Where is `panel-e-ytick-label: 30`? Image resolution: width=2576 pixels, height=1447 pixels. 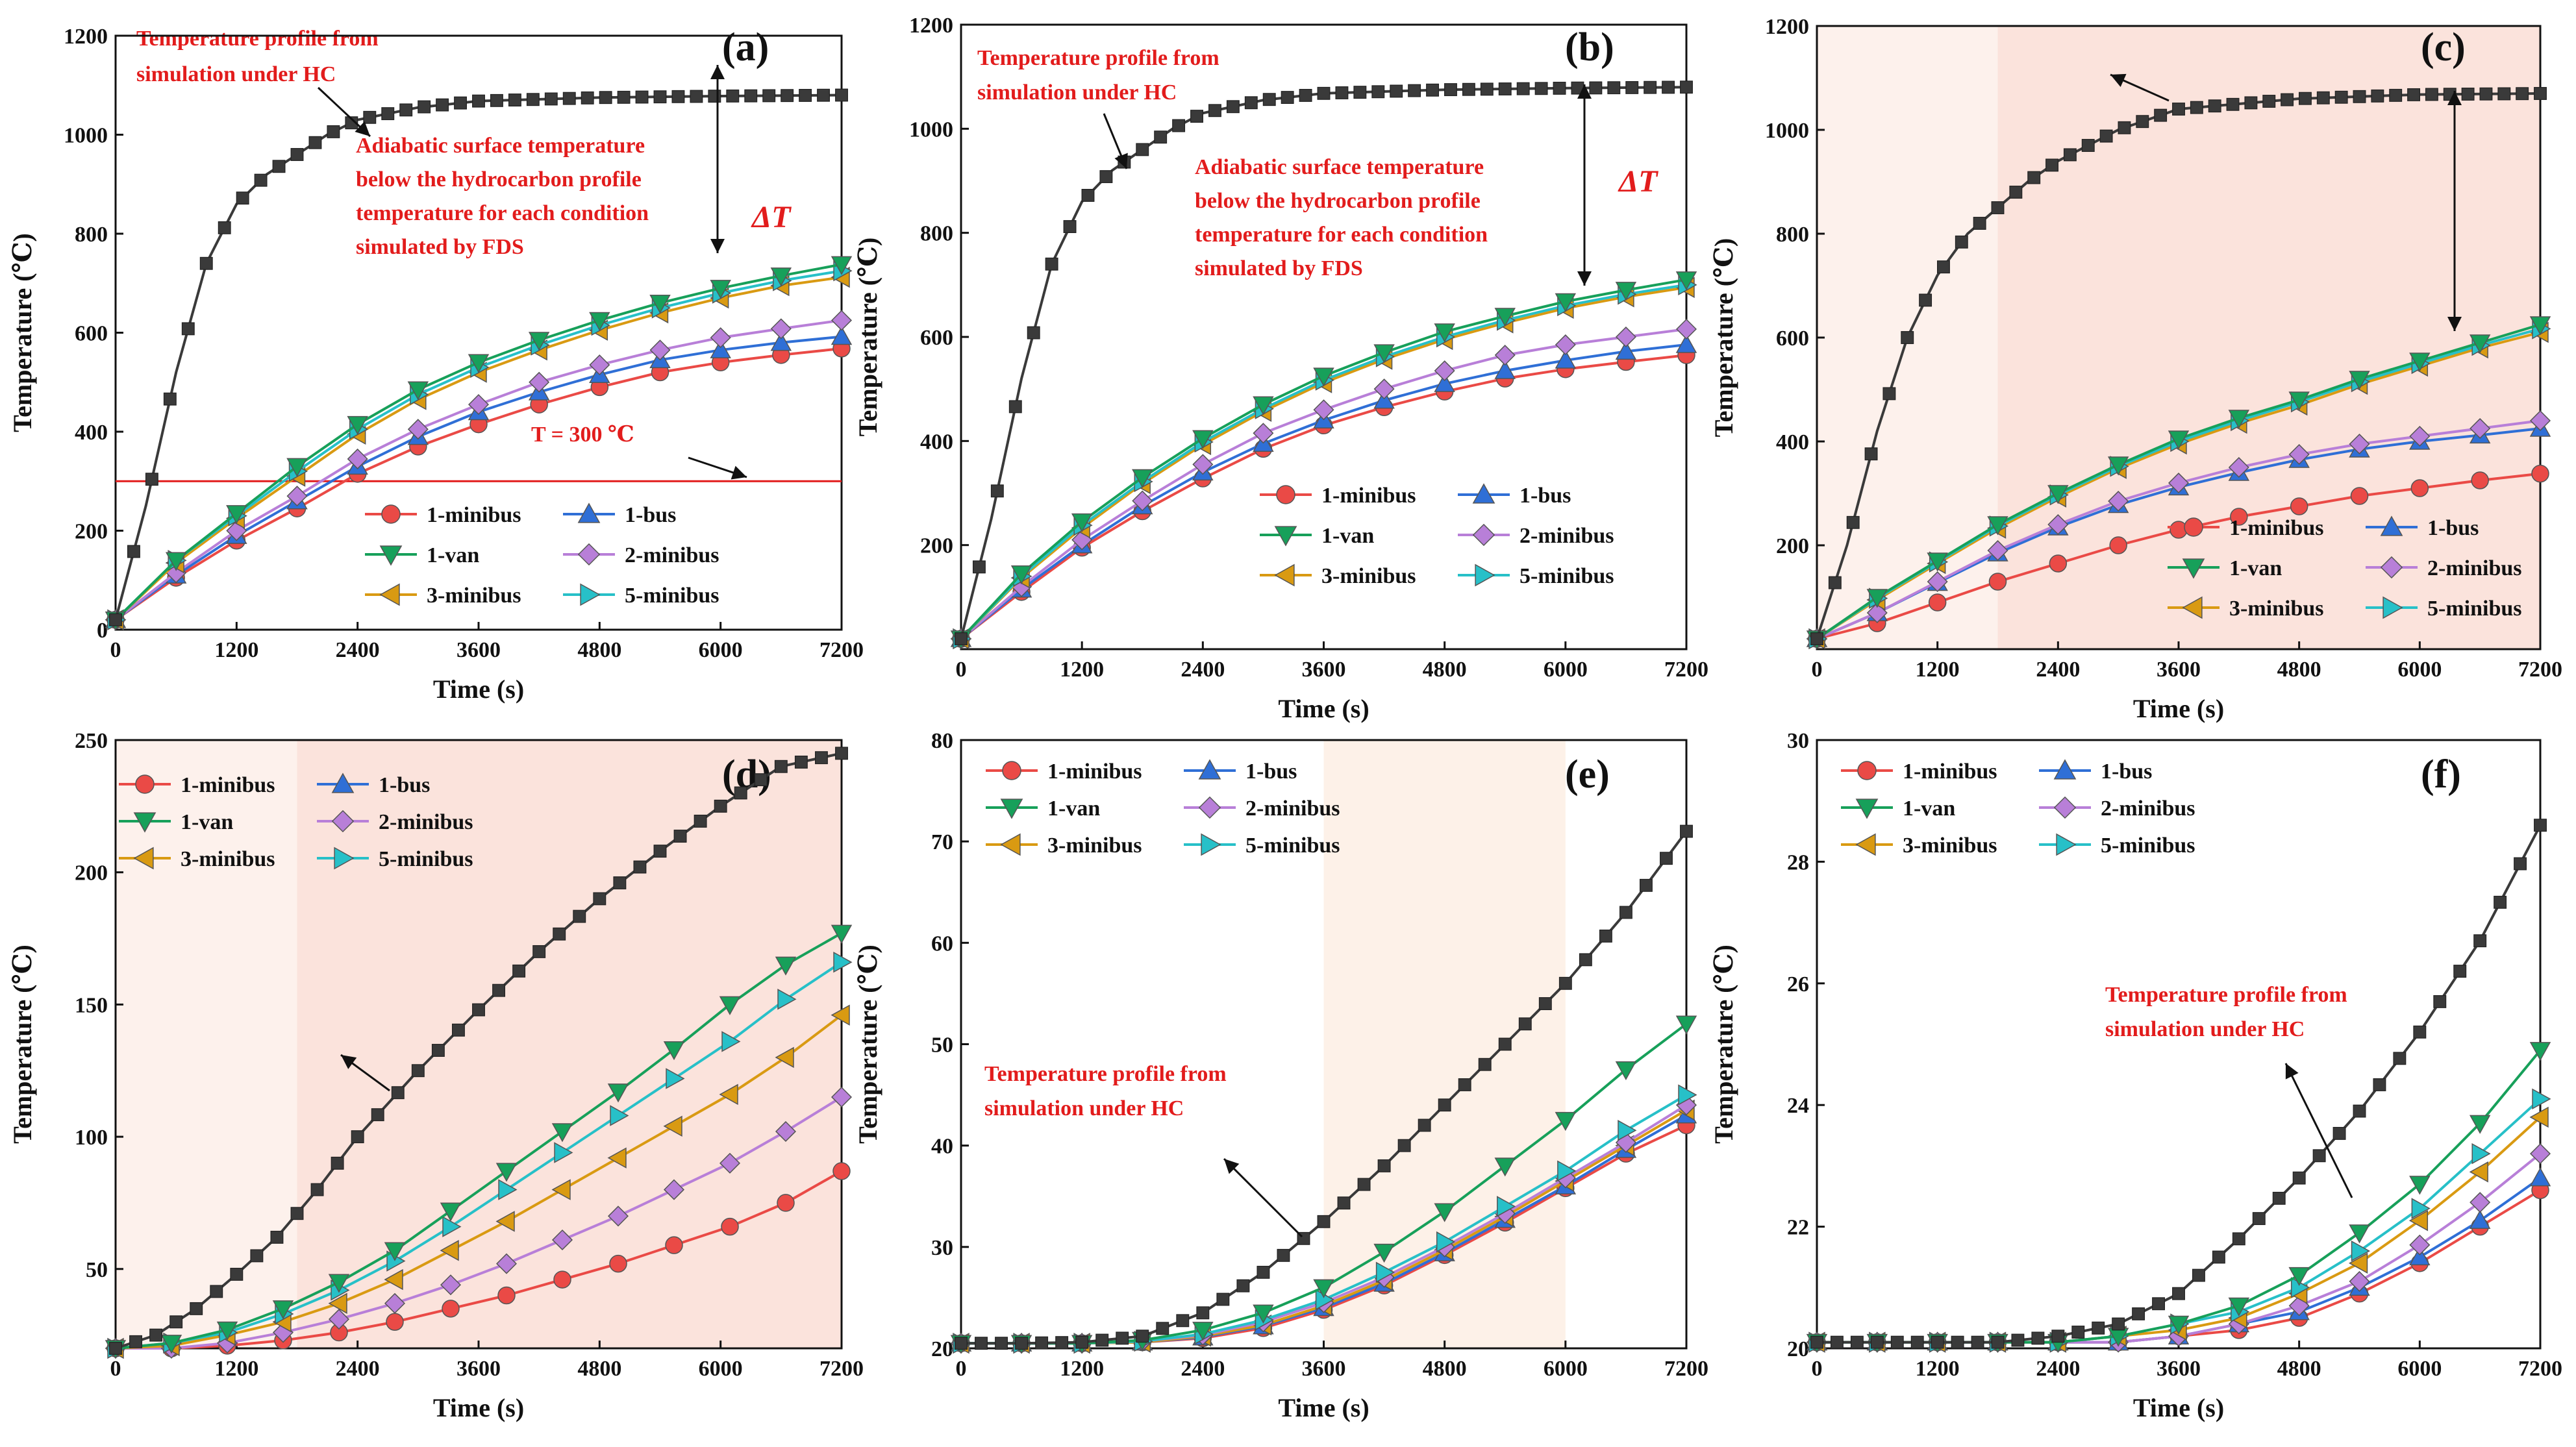
panel-e-ytick-label: 30 is located at coordinates (942, 1248).